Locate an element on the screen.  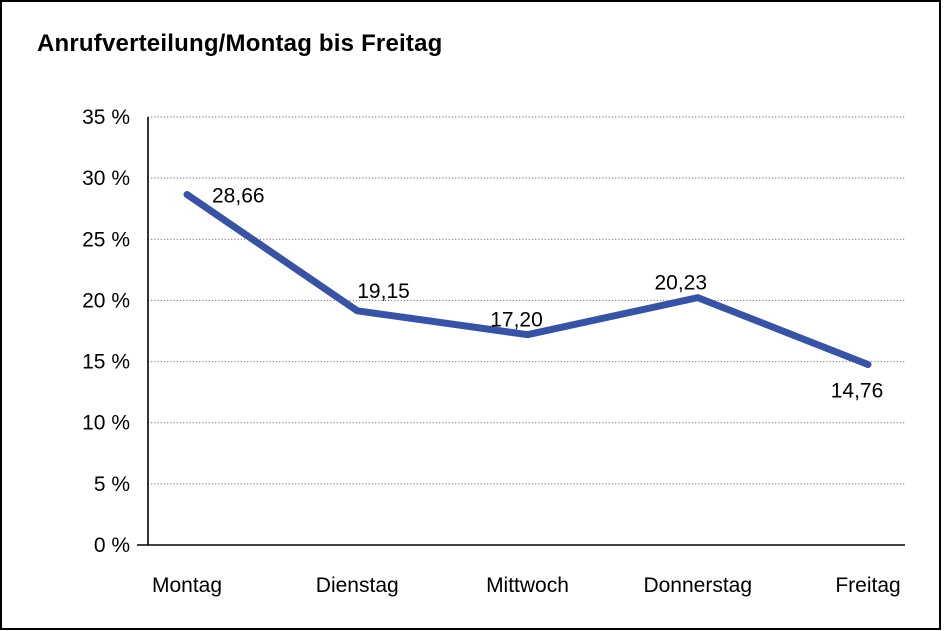
y-tick-label: 35 % is located at coordinates (106, 117).